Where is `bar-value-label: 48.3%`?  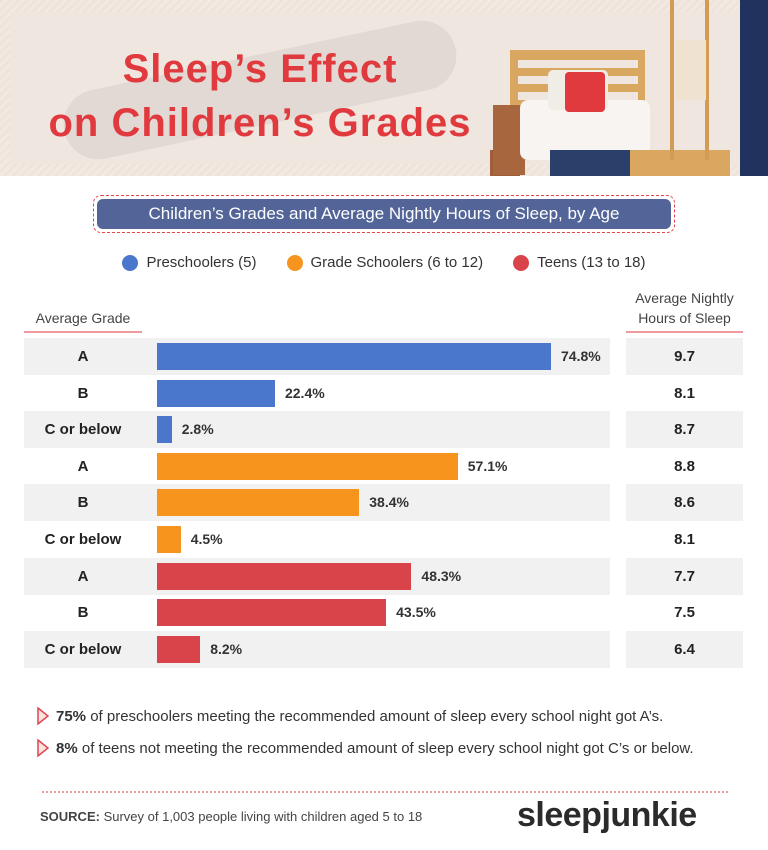 bar-value-label: 48.3% is located at coordinates (441, 575).